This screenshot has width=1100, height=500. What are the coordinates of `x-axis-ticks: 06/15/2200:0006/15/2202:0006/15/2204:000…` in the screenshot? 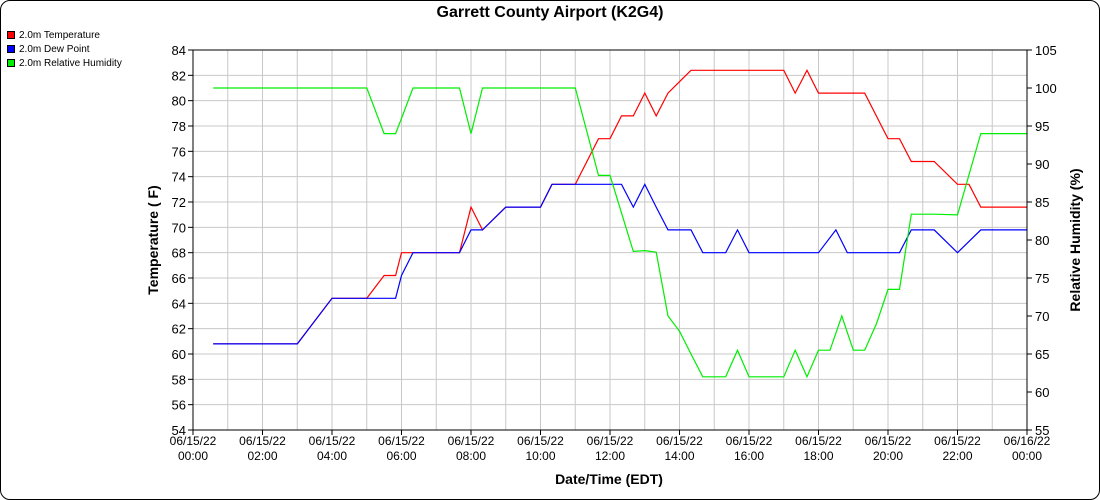 It's located at (610, 446).